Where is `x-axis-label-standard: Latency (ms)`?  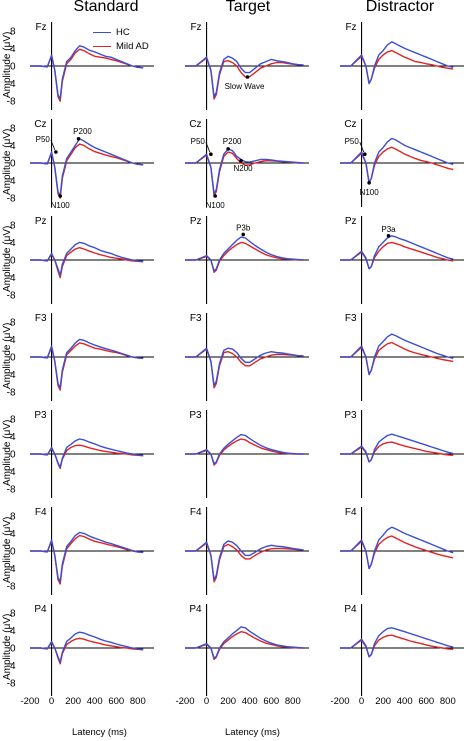
x-axis-label-standard: Latency (ms) is located at coordinates (99, 732).